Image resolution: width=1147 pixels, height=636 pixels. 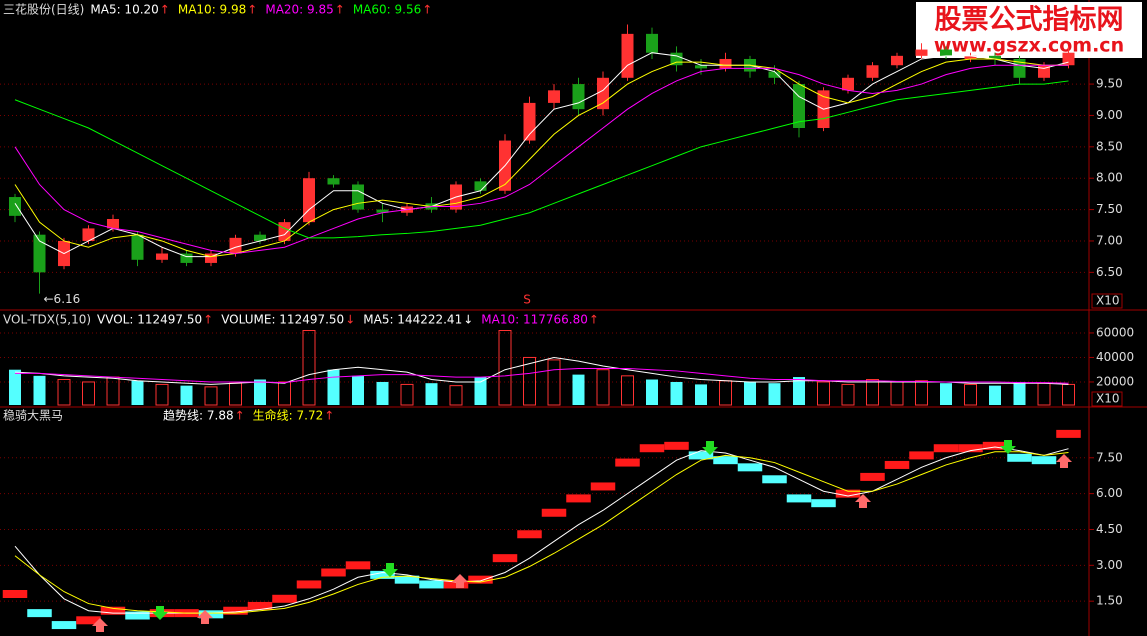 What do you see at coordinates (527, 300) in the screenshot?
I see `signal-label: S` at bounding box center [527, 300].